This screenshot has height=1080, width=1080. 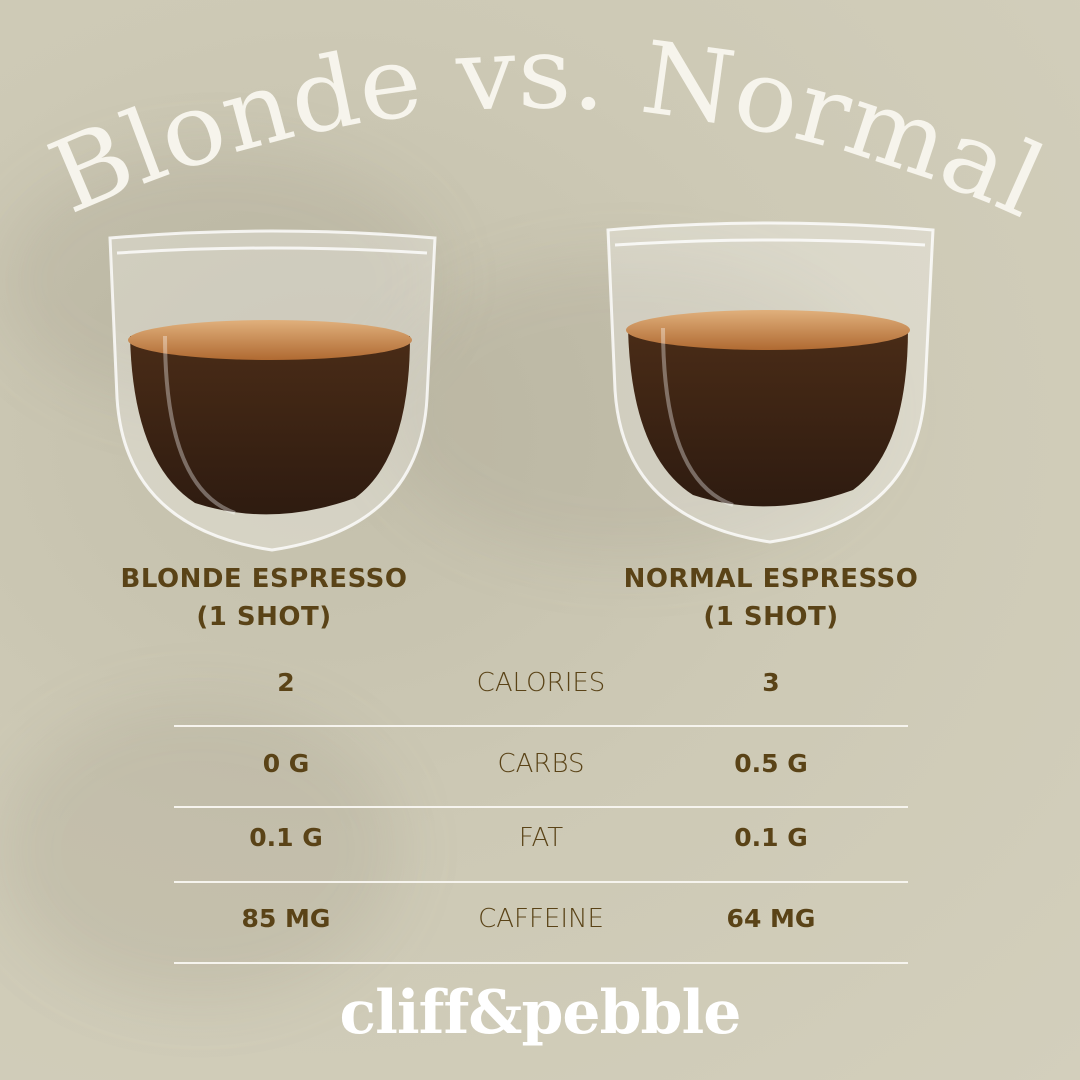 What do you see at coordinates (540, 1013) in the screenshot?
I see `brand-logo: cliff&pebble` at bounding box center [540, 1013].